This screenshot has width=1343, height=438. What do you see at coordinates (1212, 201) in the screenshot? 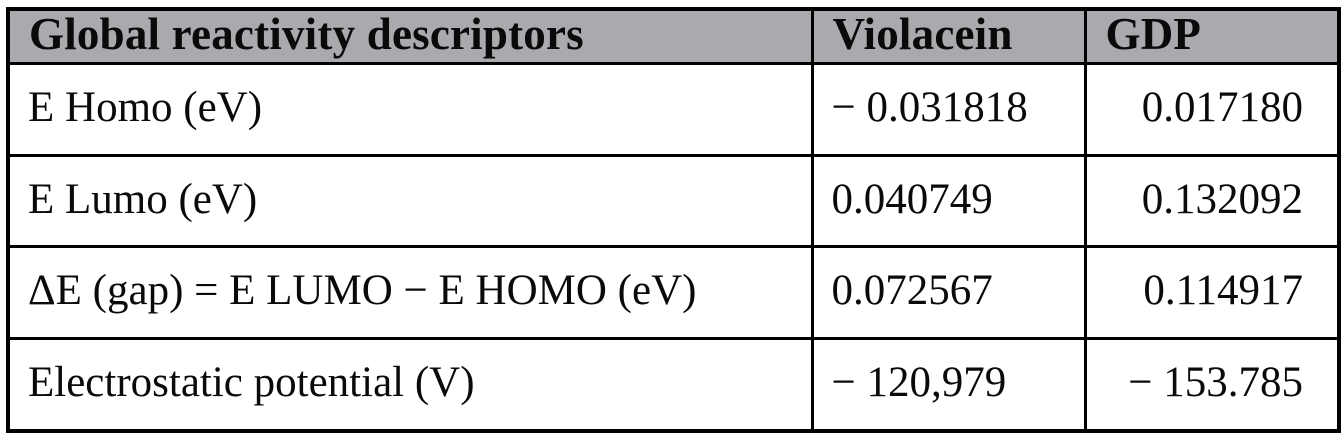
I see `cell-gdp-value: 0.132092` at bounding box center [1212, 201].